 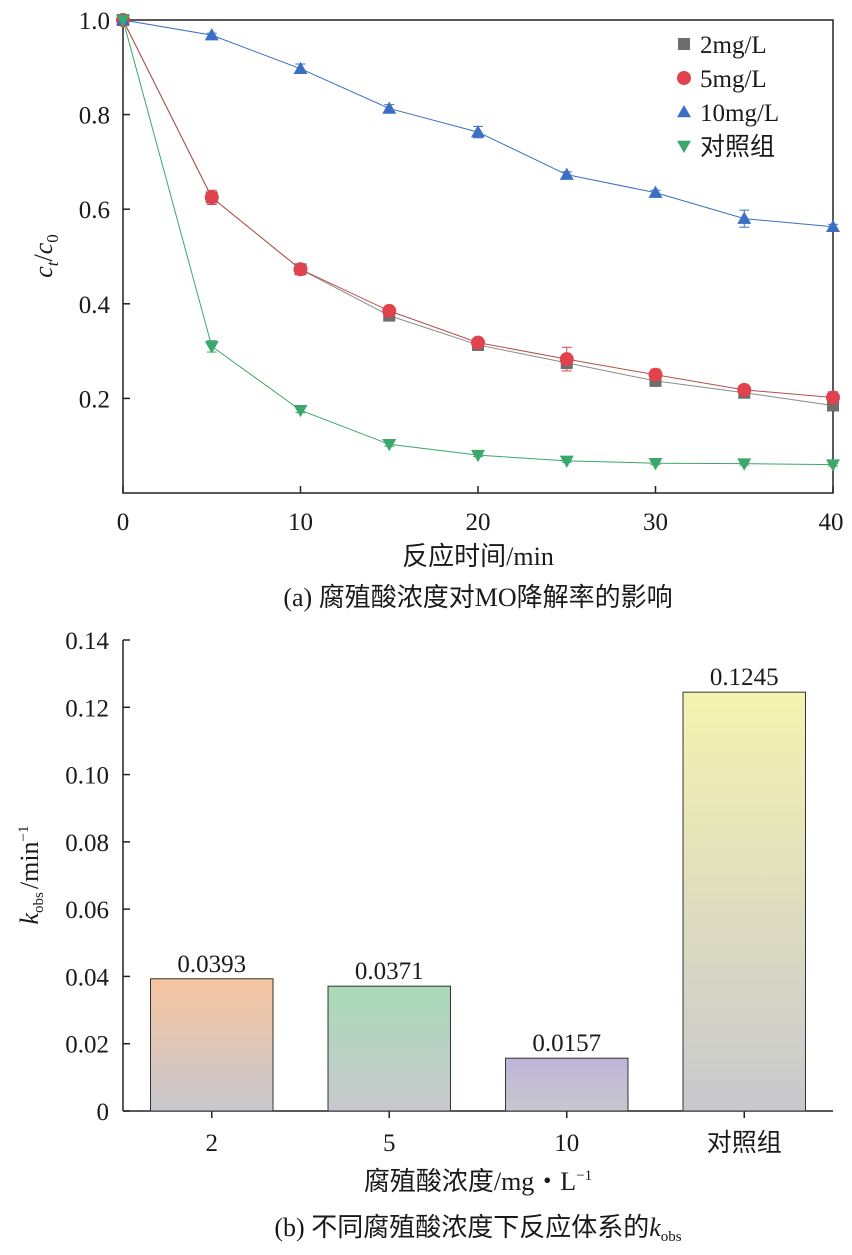 I want to click on chart-b-xlabel: 腐殖酸浓度/mg・L−1, so click(x=478, y=1181).